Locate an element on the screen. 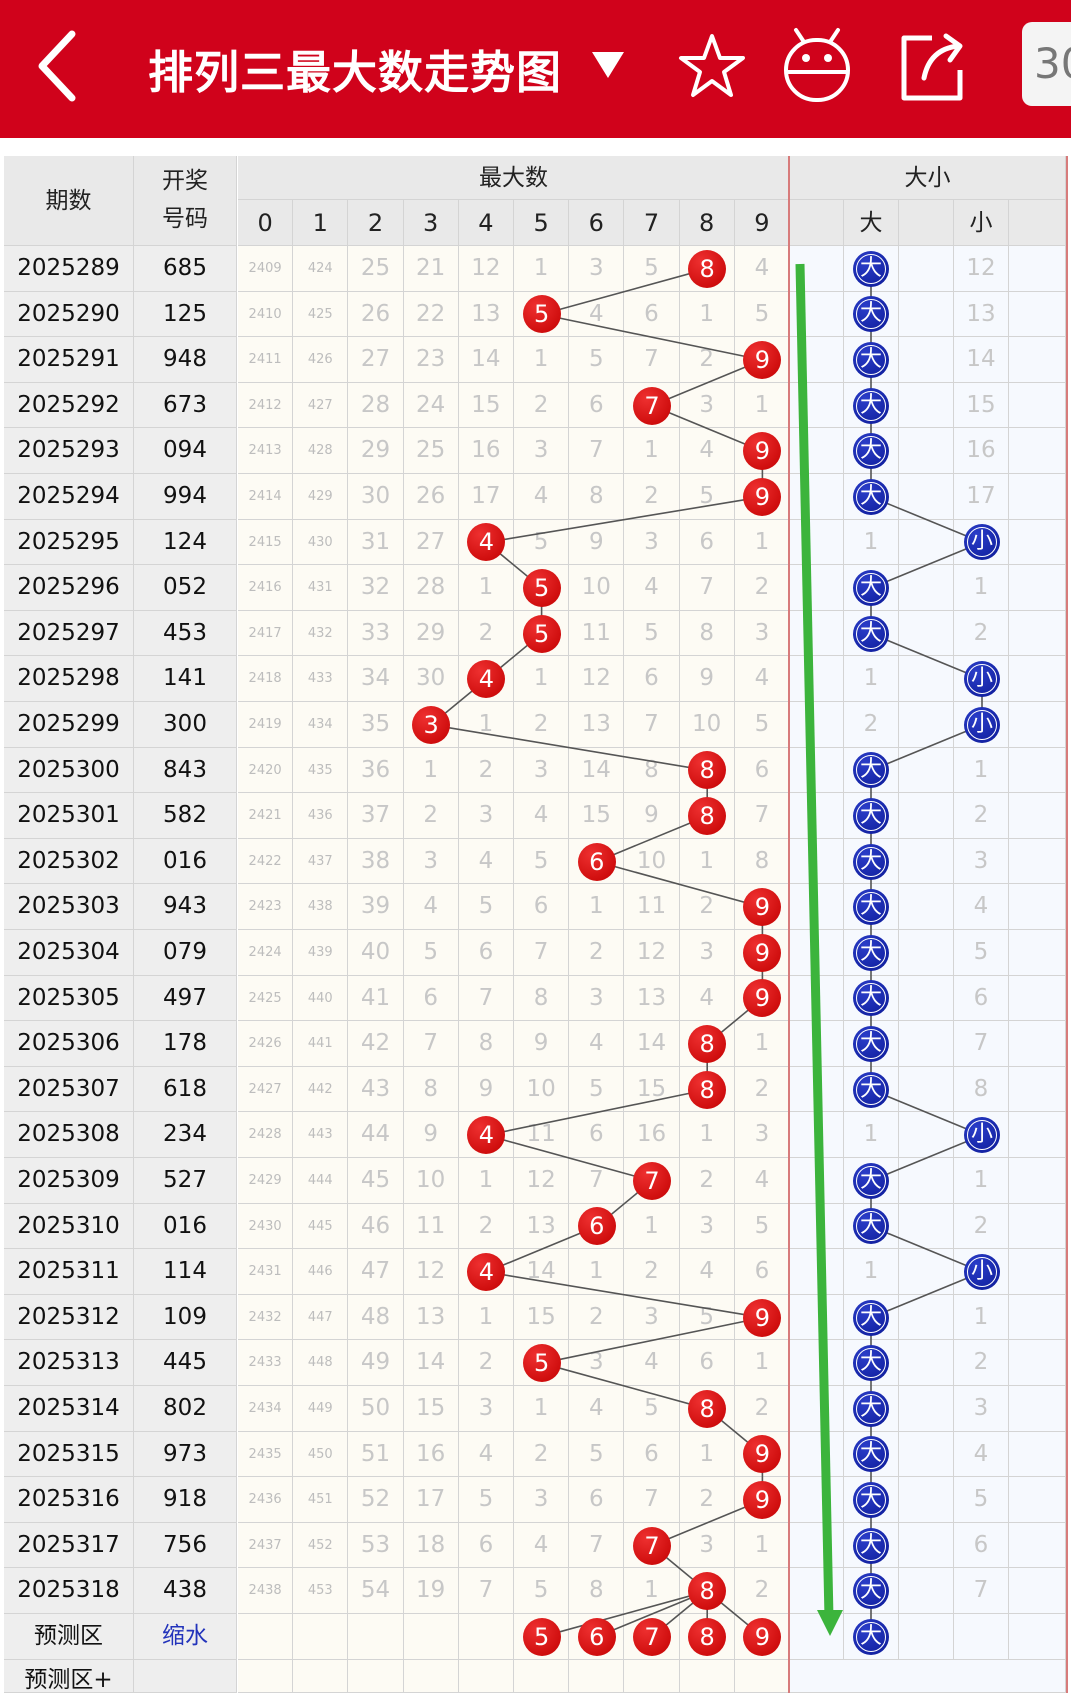 The image size is (1071, 1693). miss-cell-digit-7: 2 is located at coordinates (652, 497).